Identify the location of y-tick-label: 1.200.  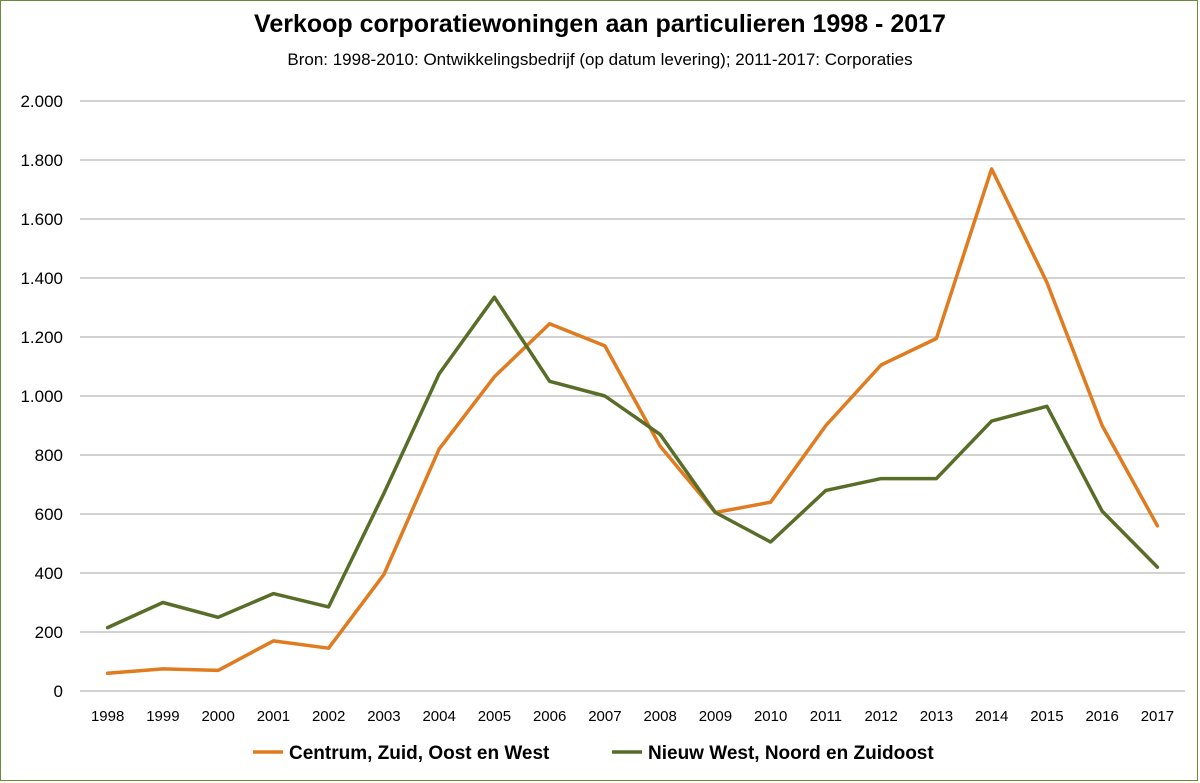
(41, 337).